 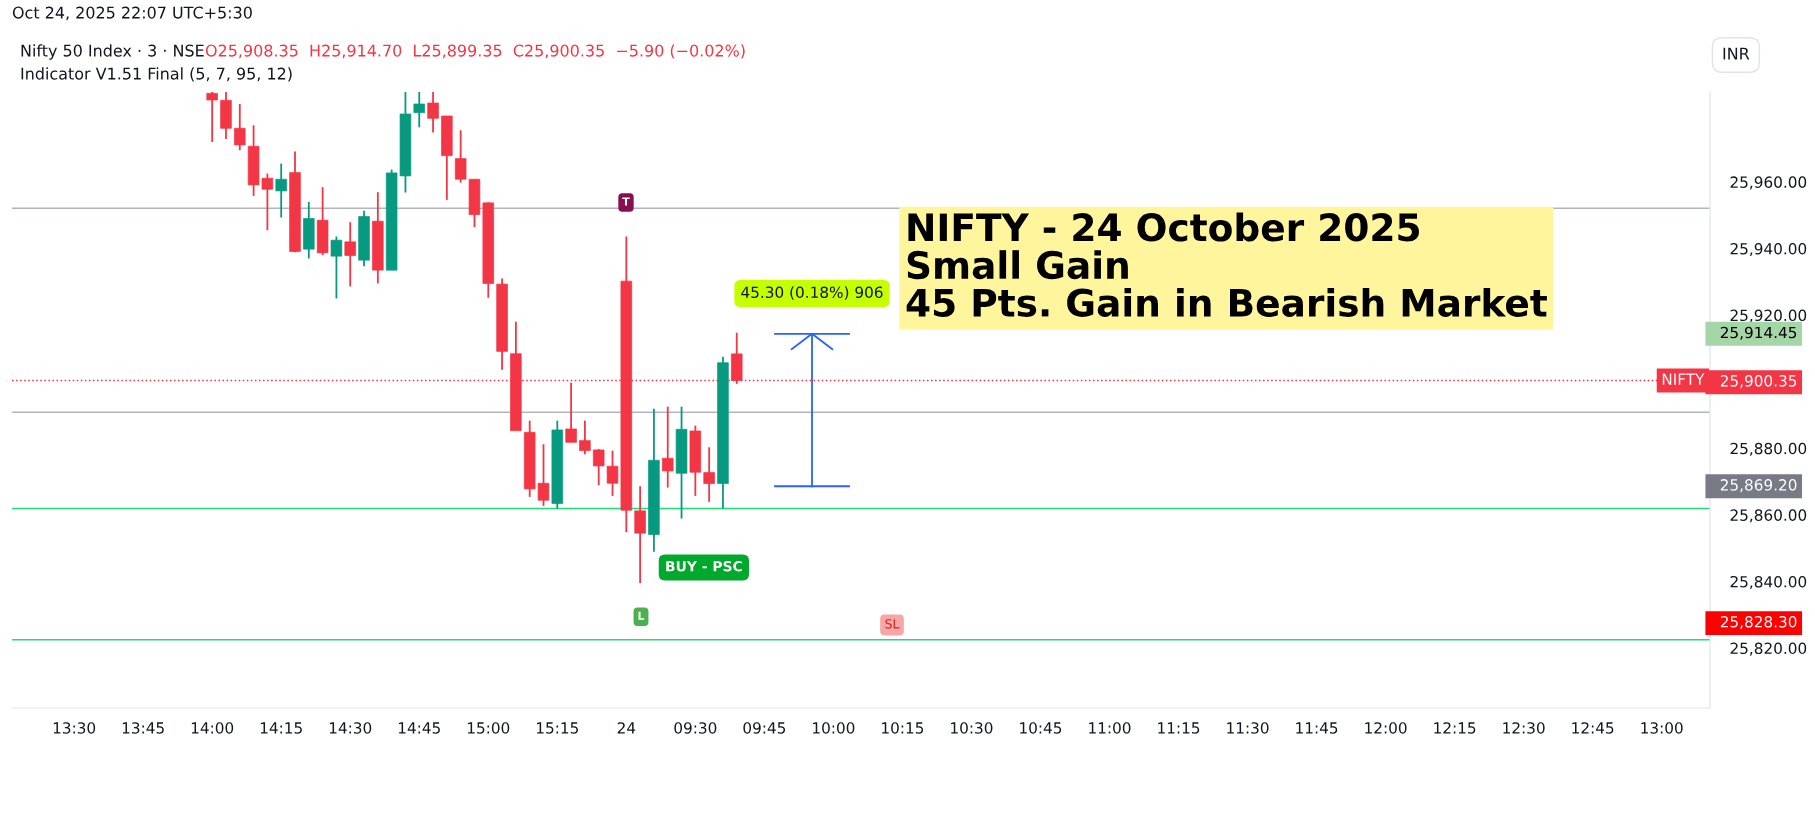 I want to click on y-tick-label: 25,860.00, so click(x=1768, y=516).